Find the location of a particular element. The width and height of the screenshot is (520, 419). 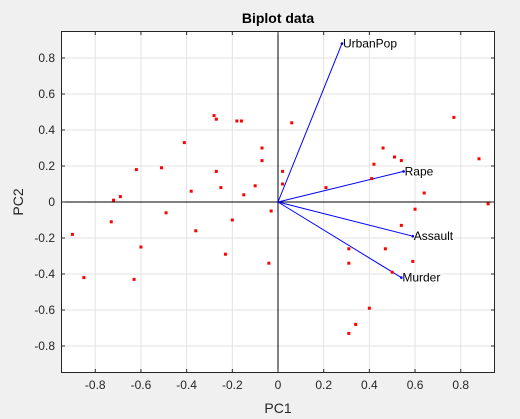

chart-title: Biplot data is located at coordinates (278, 18).